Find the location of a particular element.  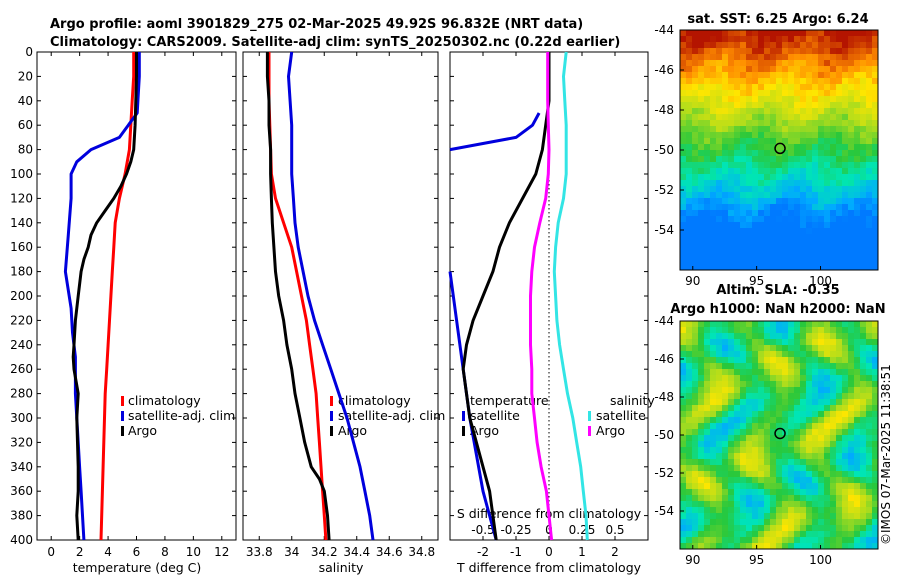

t-difference-xlabel: T difference from climatology is located at coordinates (549, 567).